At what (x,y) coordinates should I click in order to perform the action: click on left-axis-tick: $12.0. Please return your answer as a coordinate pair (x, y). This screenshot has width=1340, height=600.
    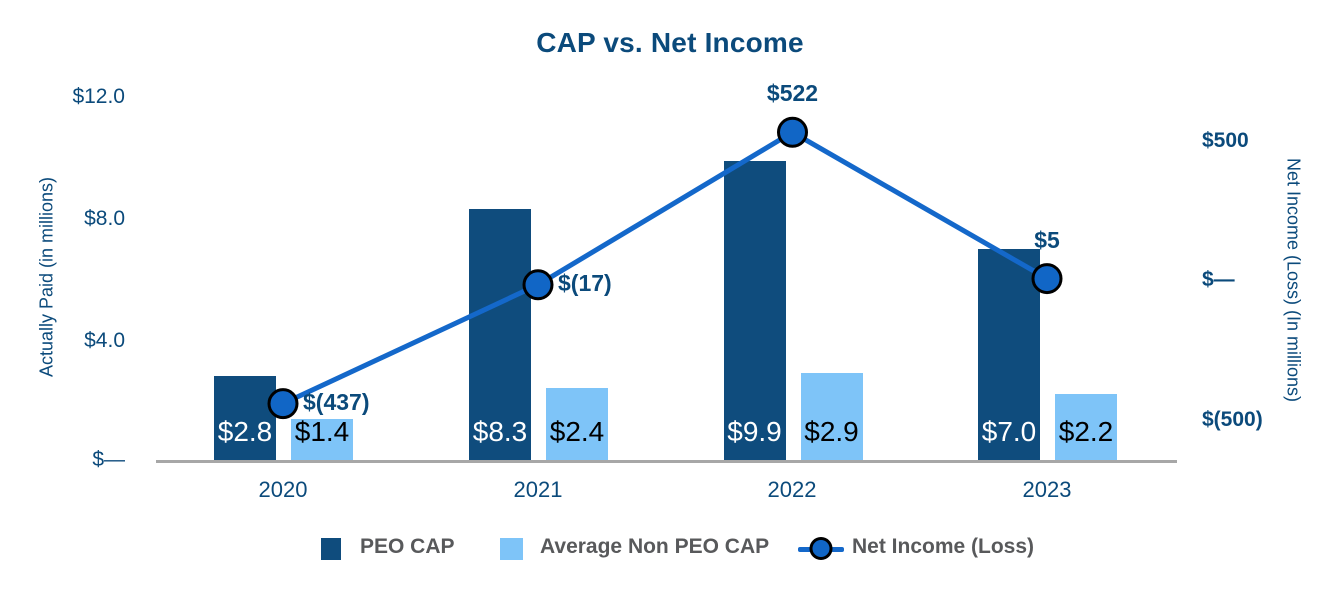
    Looking at the image, I should click on (98, 96).